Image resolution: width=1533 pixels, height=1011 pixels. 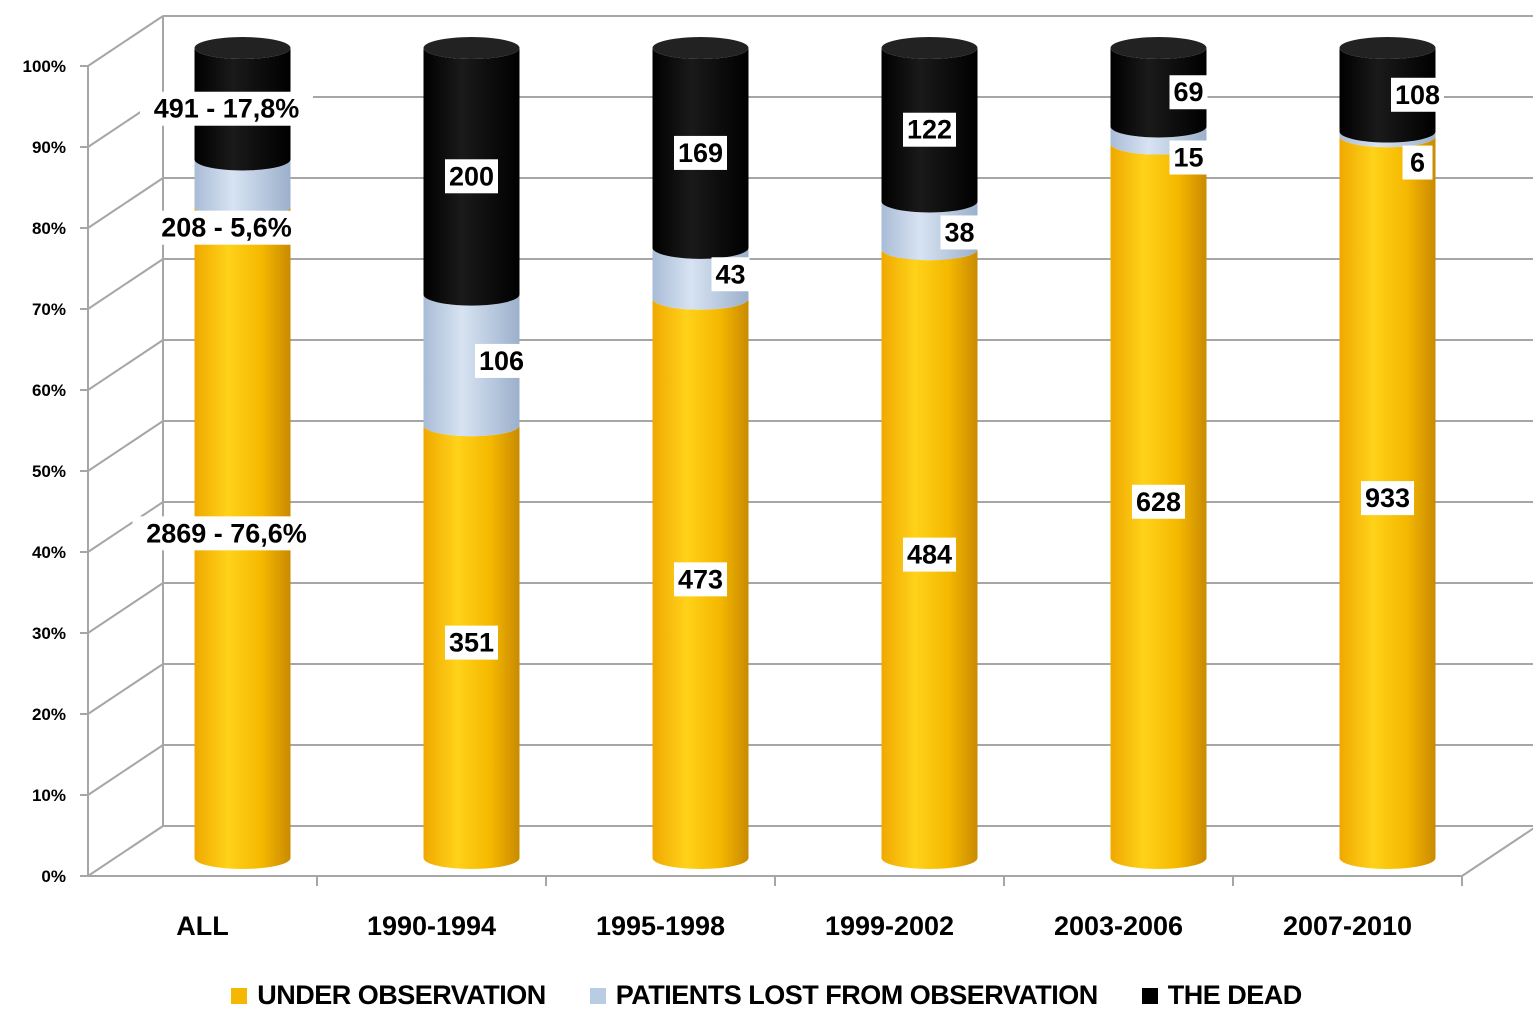 I want to click on data-label: 208 - 5,6%, so click(x=226, y=228).